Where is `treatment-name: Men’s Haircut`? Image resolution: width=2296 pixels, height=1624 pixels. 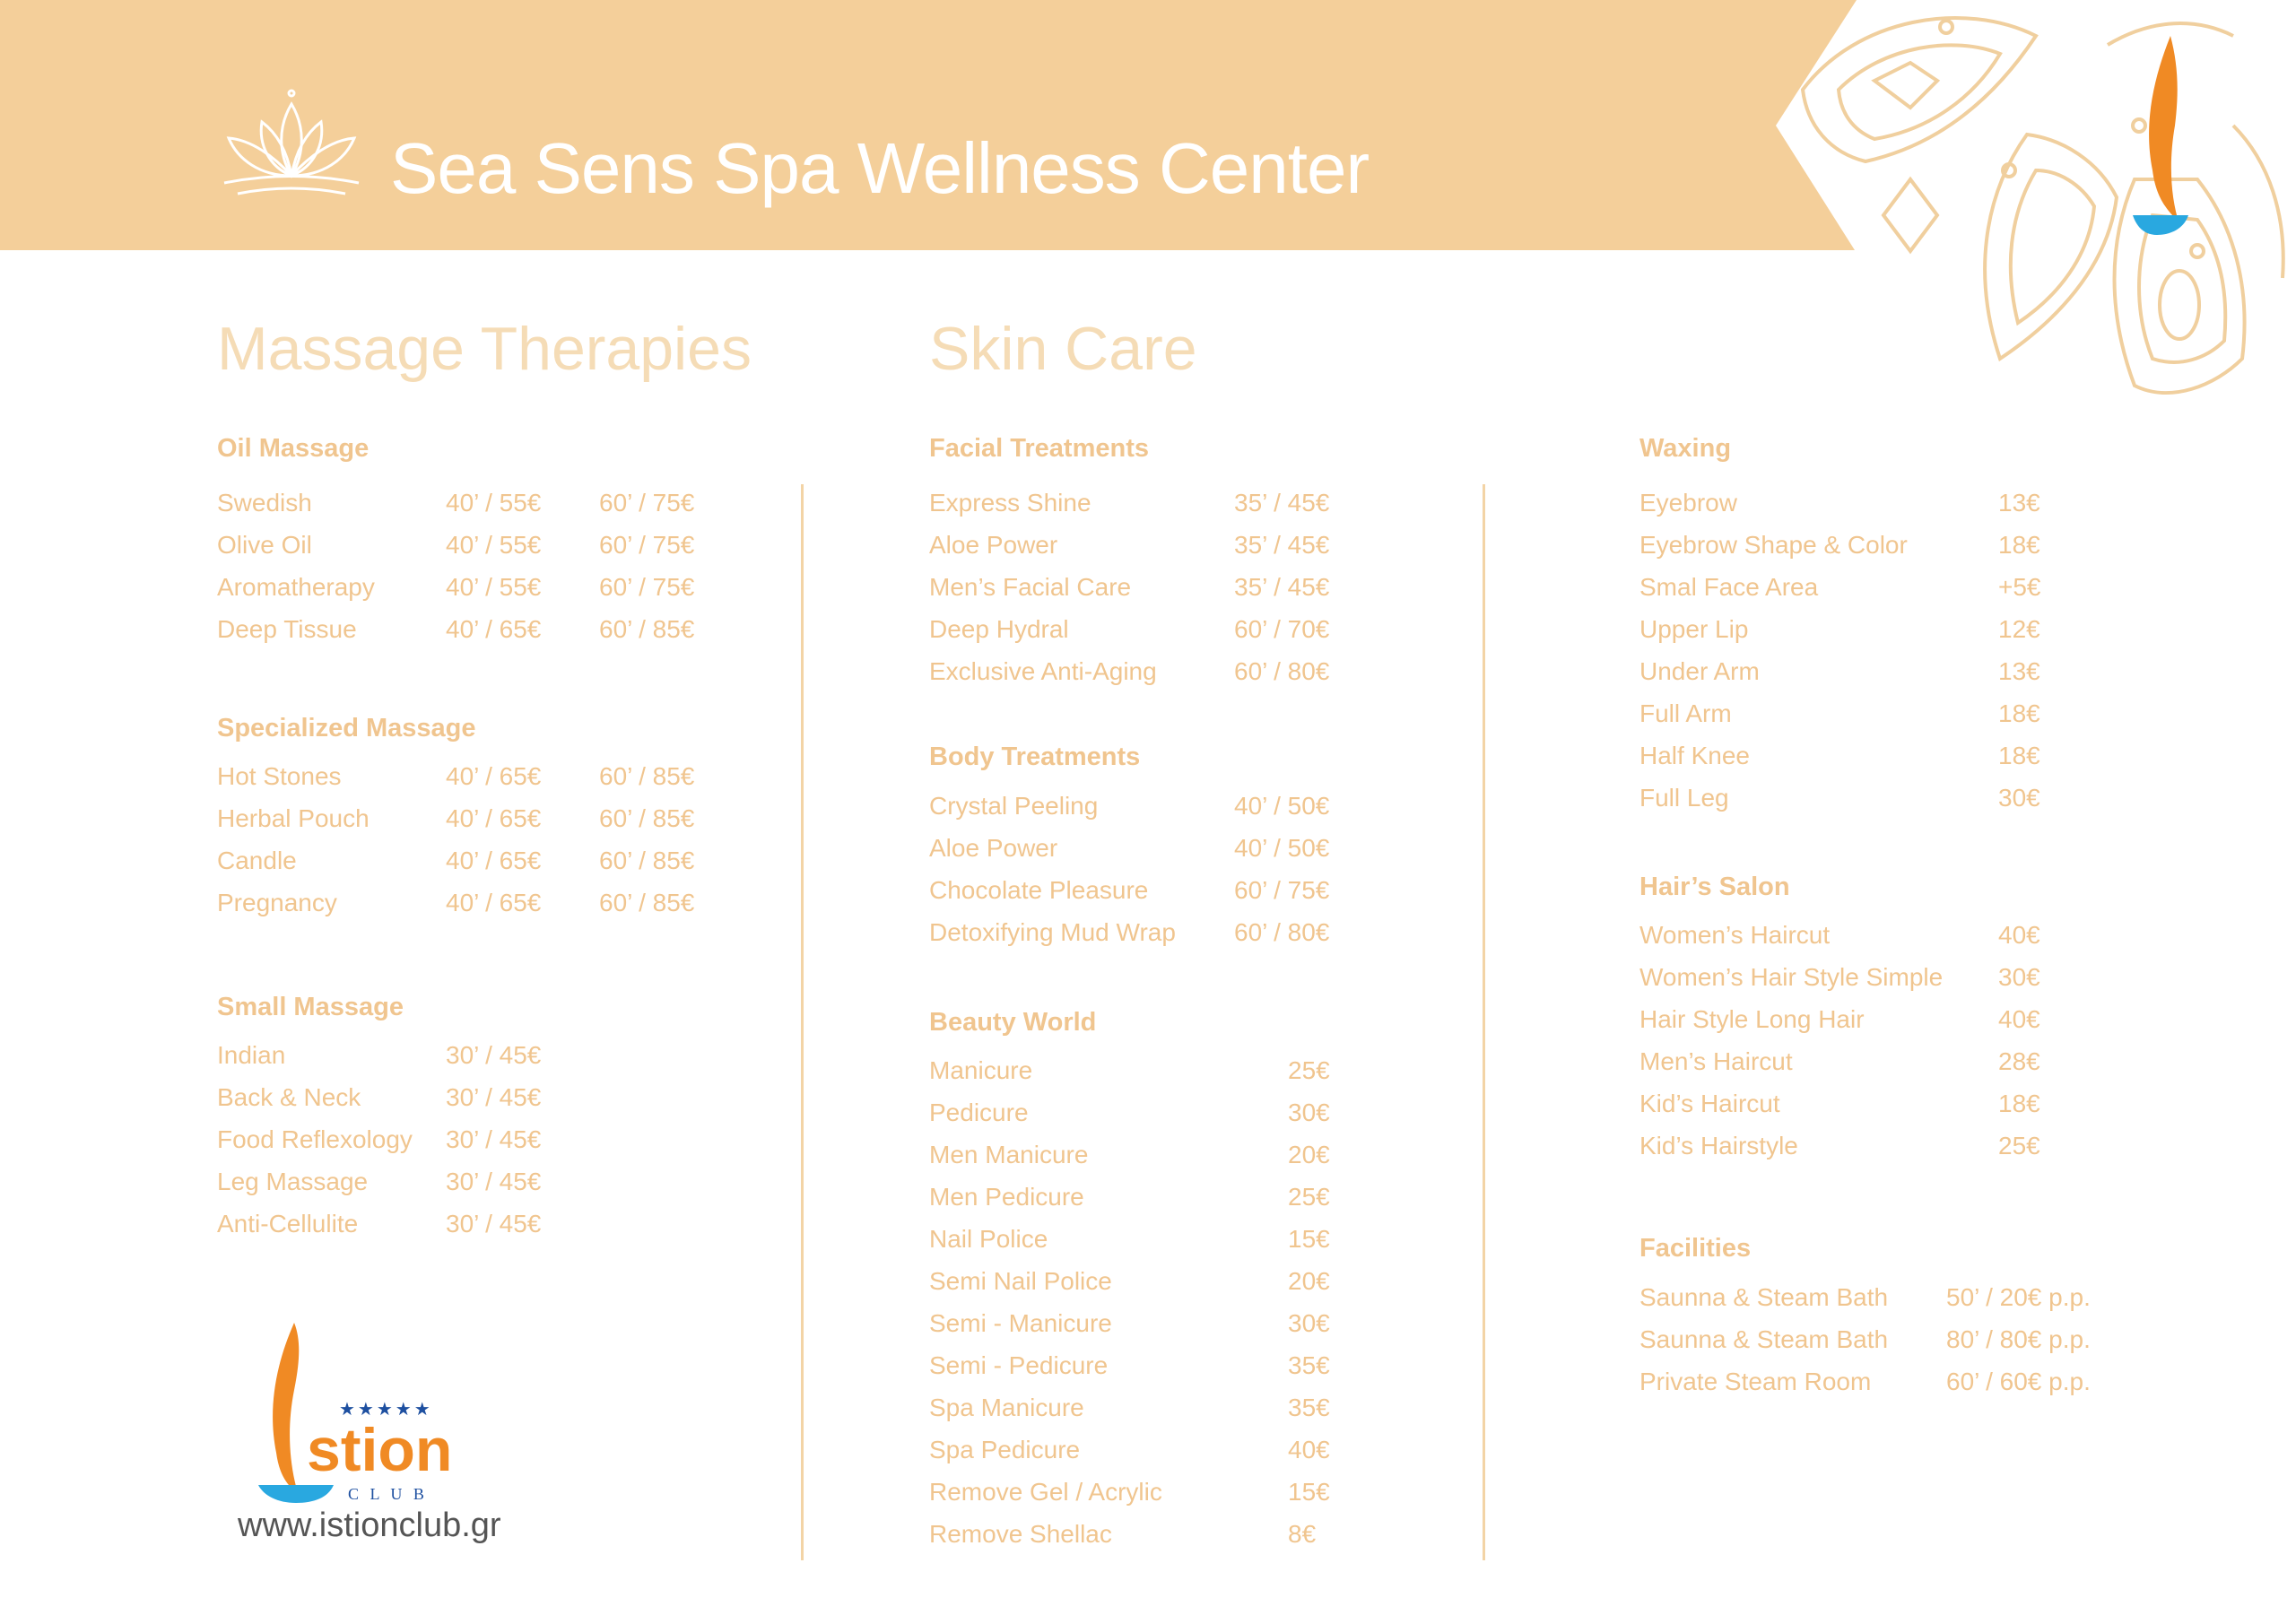 treatment-name: Men’s Haircut is located at coordinates (1716, 1061).